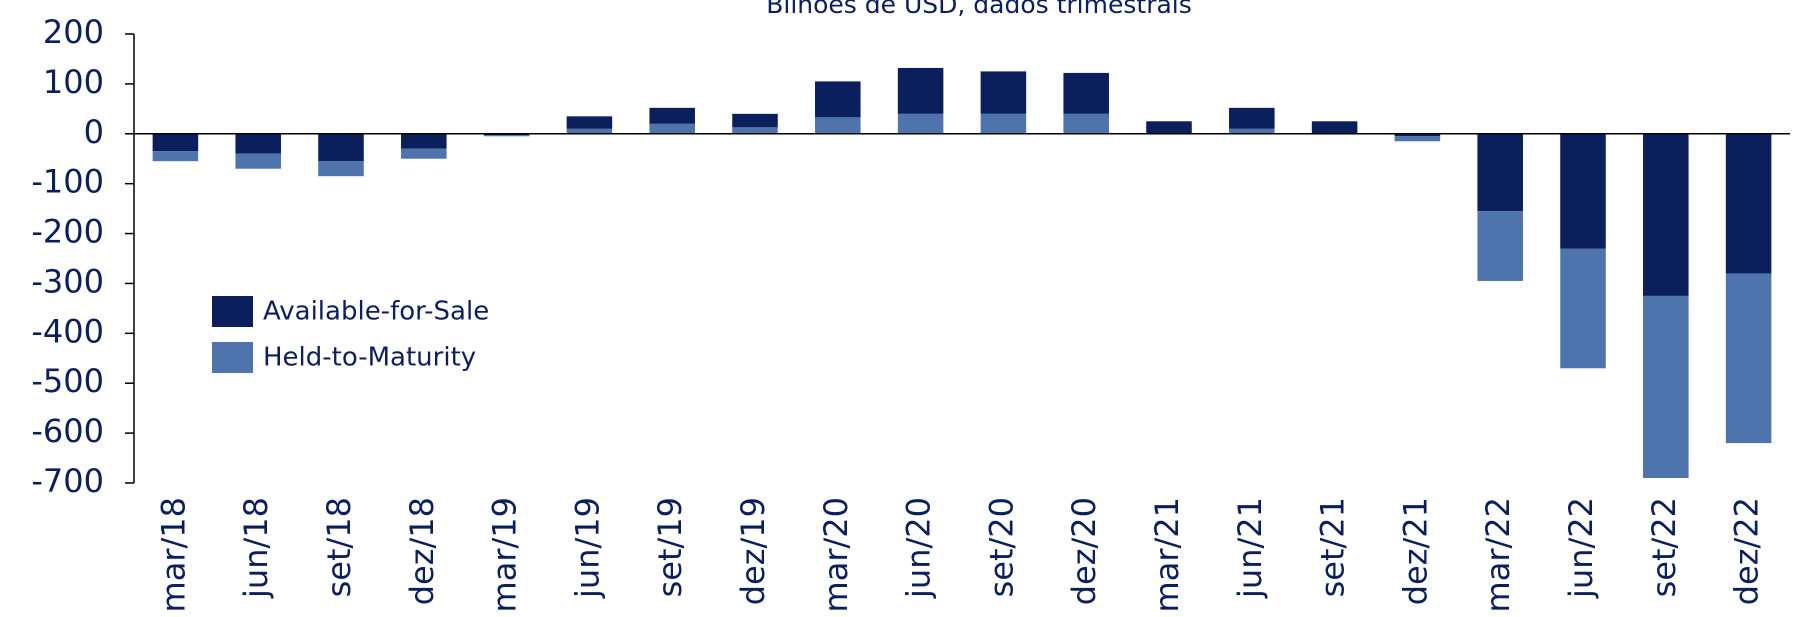  Describe the element at coordinates (979, 9) in the screenshot. I see `chart-subtitle: Bilhões de USD, dados trimestrais` at that location.